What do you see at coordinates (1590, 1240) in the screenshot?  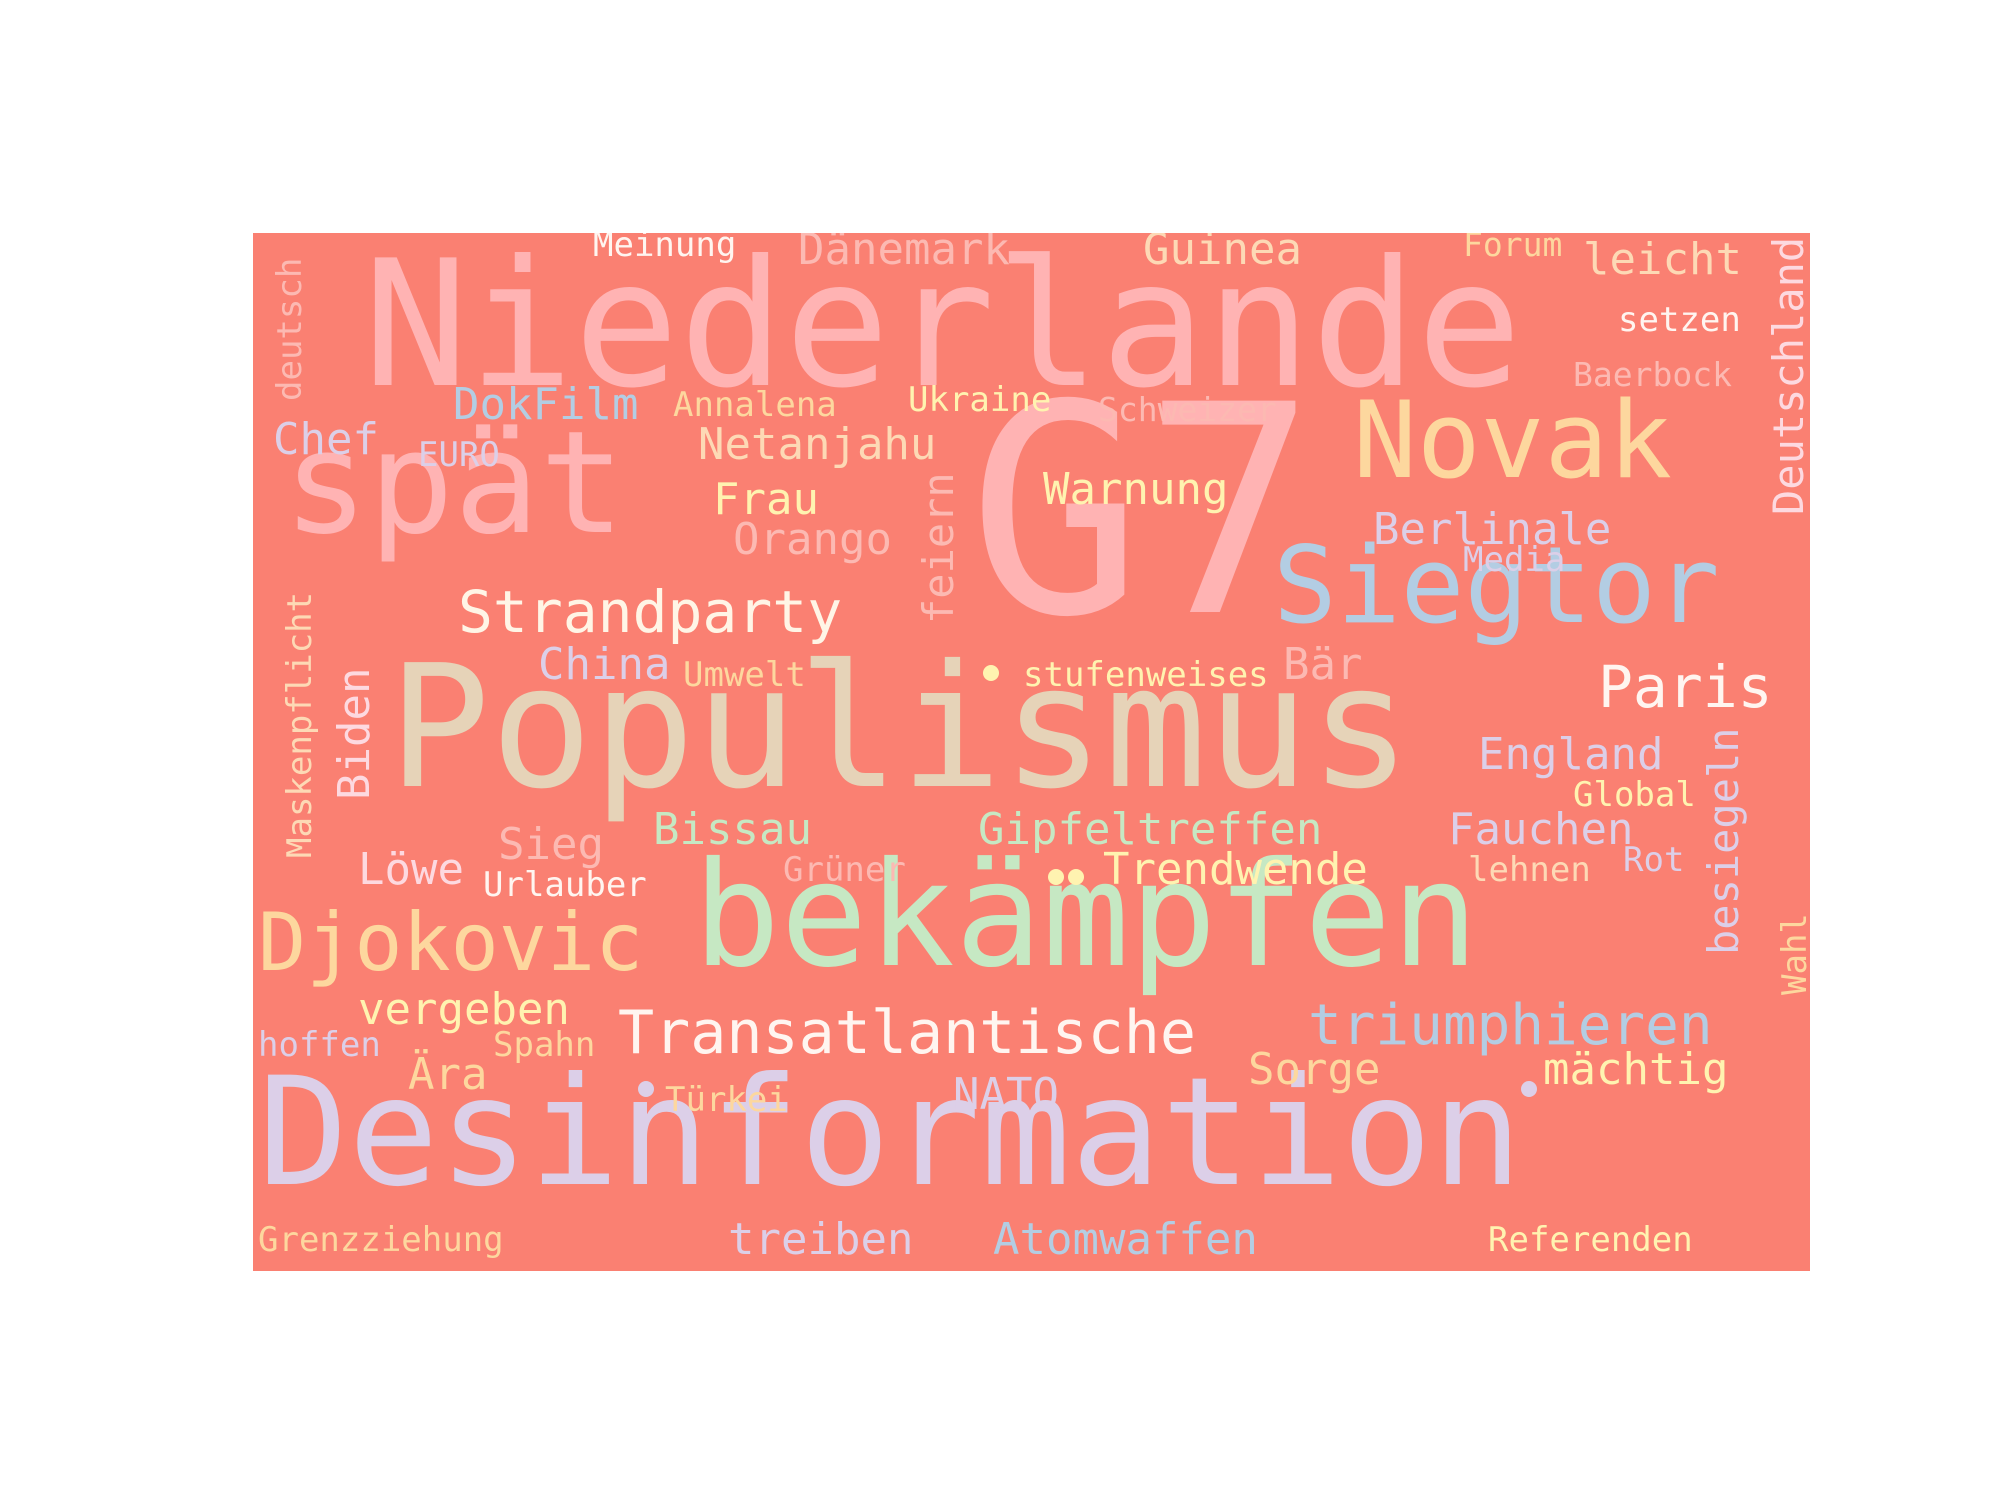 I see `cloud-word: Referenden` at bounding box center [1590, 1240].